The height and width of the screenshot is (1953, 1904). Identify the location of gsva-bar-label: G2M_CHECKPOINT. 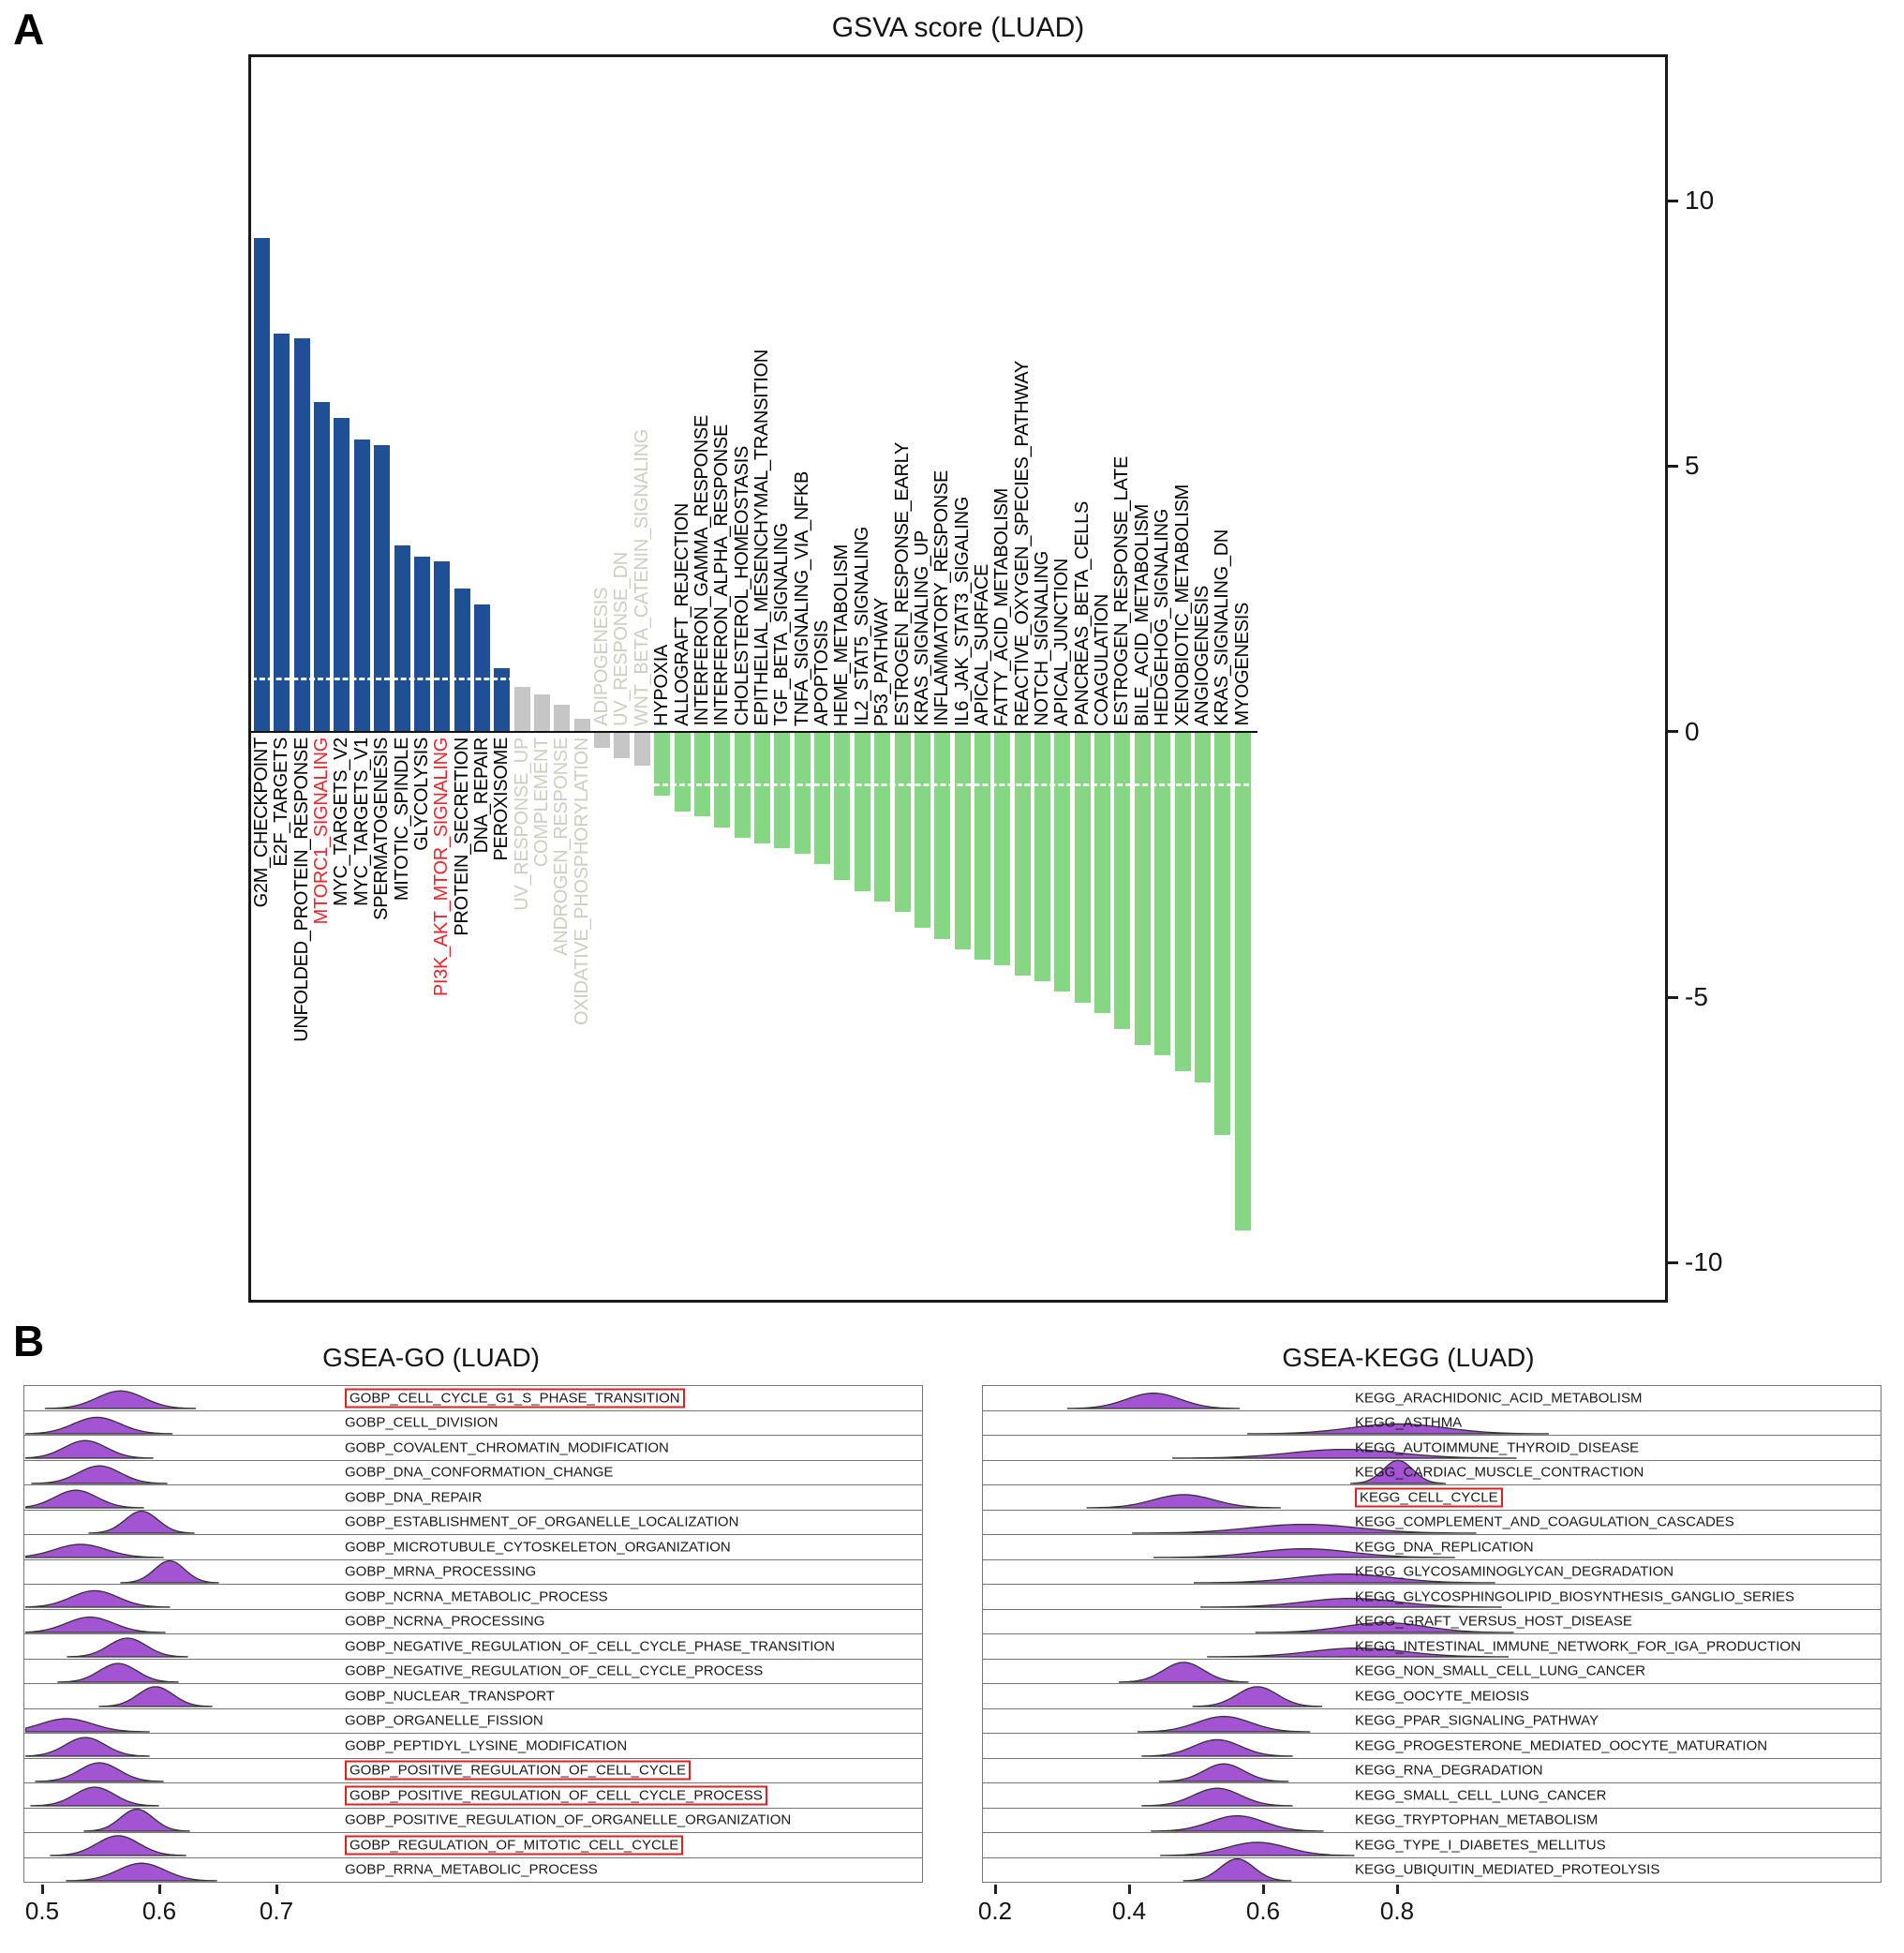
(261, 822).